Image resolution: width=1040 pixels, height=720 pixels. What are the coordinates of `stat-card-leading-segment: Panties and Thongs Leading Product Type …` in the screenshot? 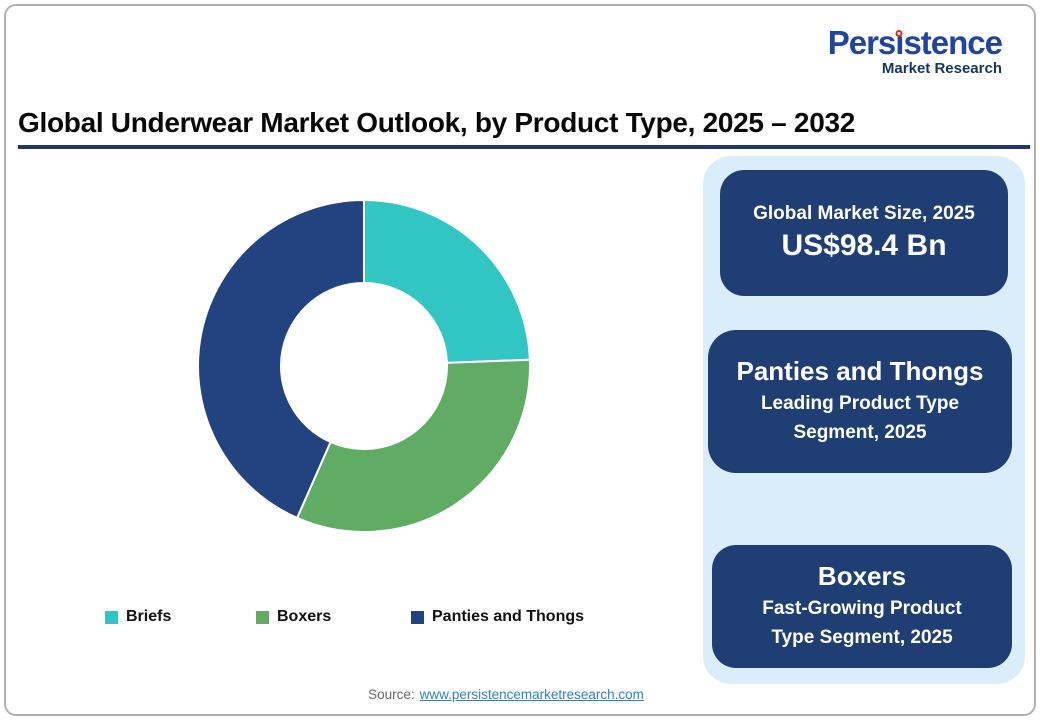 It's located at (860, 401).